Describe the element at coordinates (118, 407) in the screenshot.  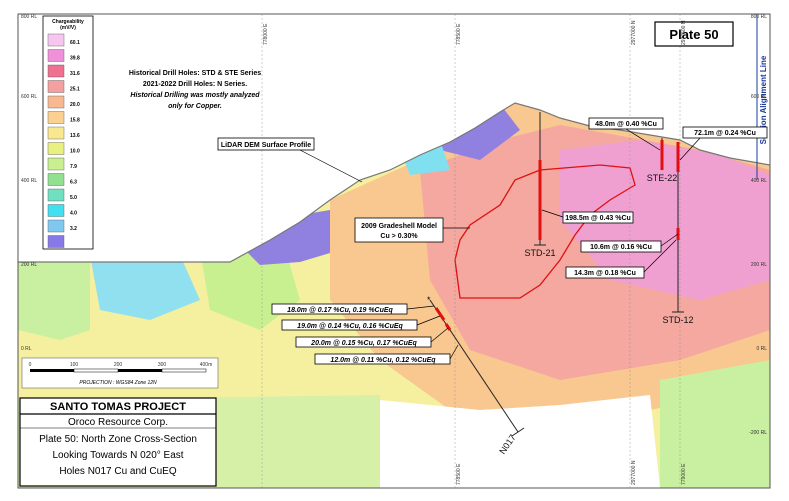
I see `project: SANTO TOMAS PROJECT` at that location.